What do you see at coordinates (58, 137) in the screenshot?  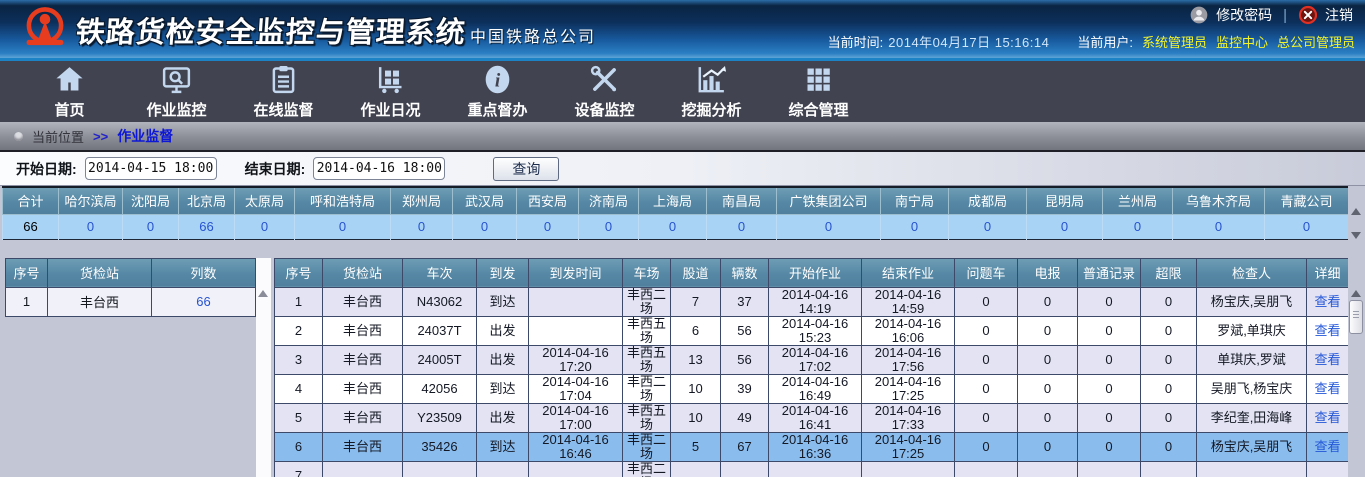 I see `breadcrumb-label: 当前位置` at bounding box center [58, 137].